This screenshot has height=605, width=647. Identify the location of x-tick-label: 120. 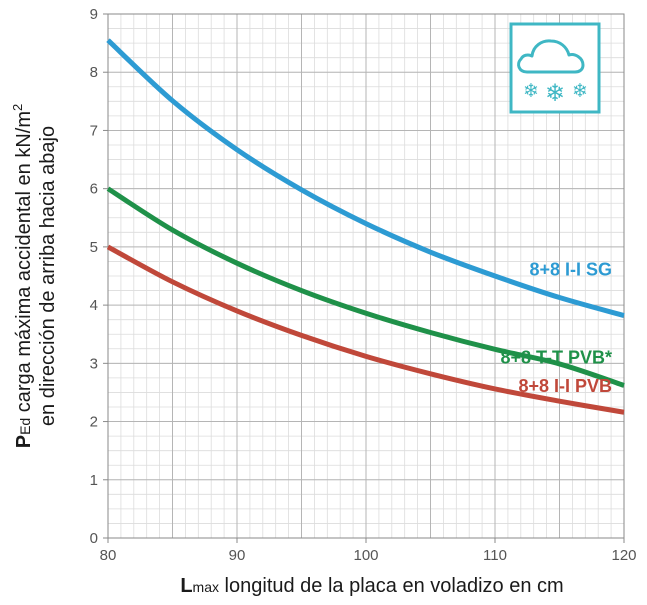
(623, 555).